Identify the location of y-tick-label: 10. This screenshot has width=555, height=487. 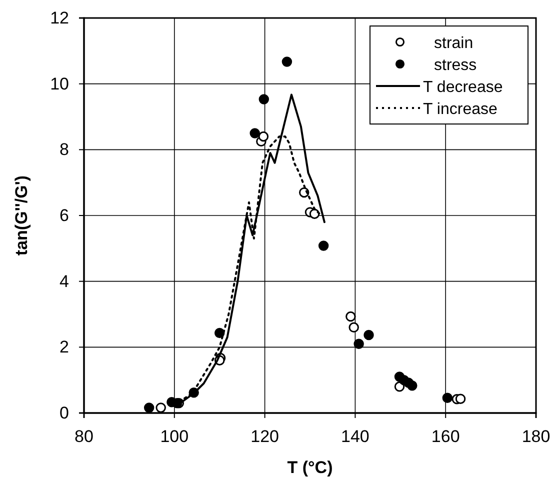
(59, 84).